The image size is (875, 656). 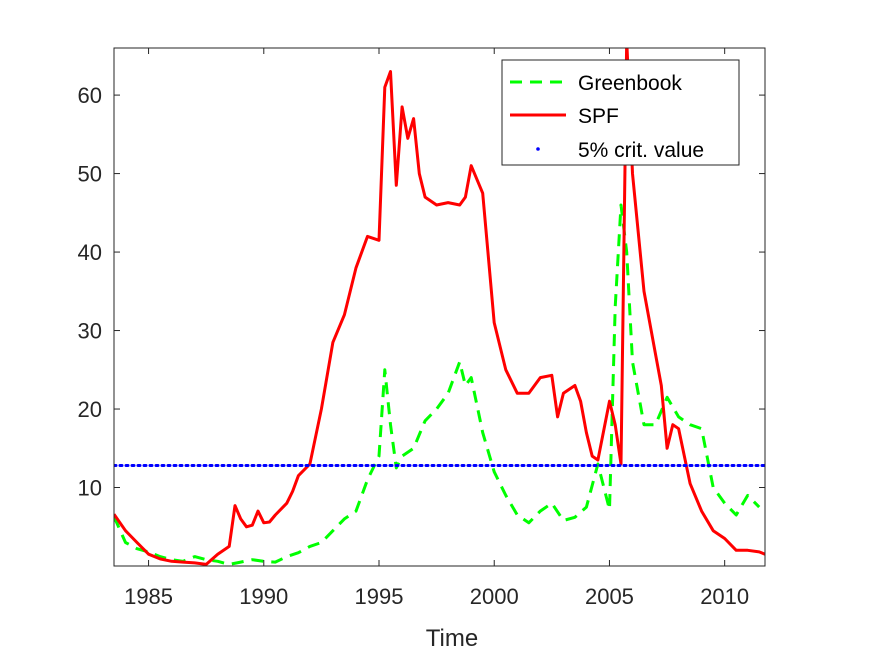 I want to click on y-tick-label: 20, so click(x=90, y=409).